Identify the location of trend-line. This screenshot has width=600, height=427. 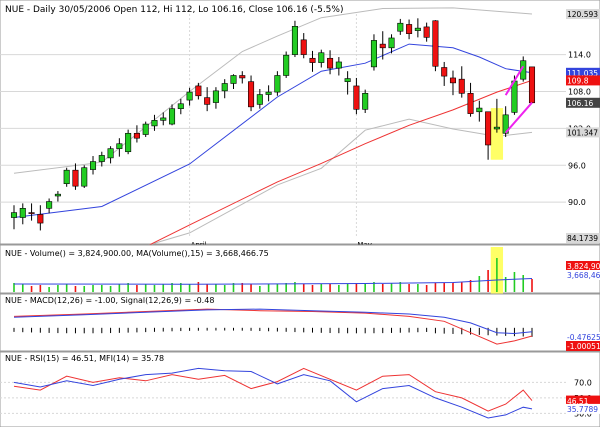
(518, 117).